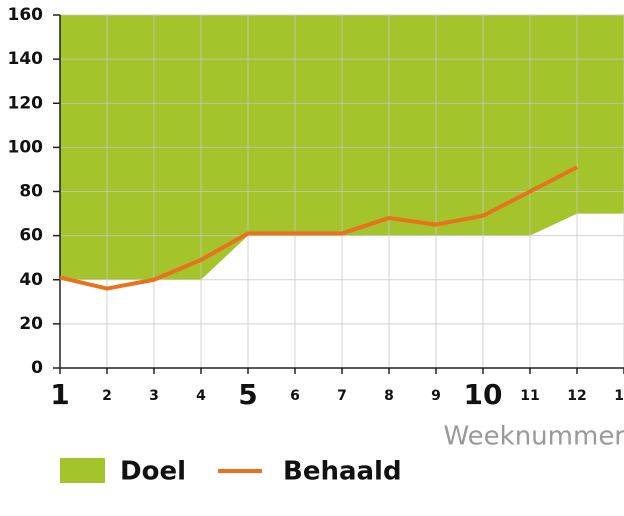 Image resolution: width=624 pixels, height=516 pixels. Describe the element at coordinates (533, 437) in the screenshot. I see `x-axis-label: Weeknummer` at that location.